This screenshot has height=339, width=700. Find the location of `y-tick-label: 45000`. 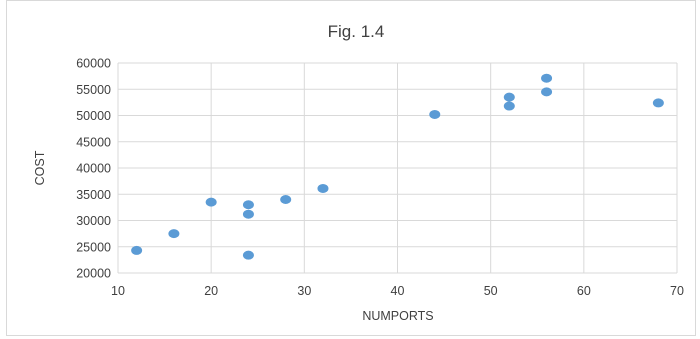

y-tick-label: 45000 is located at coordinates (93, 142).